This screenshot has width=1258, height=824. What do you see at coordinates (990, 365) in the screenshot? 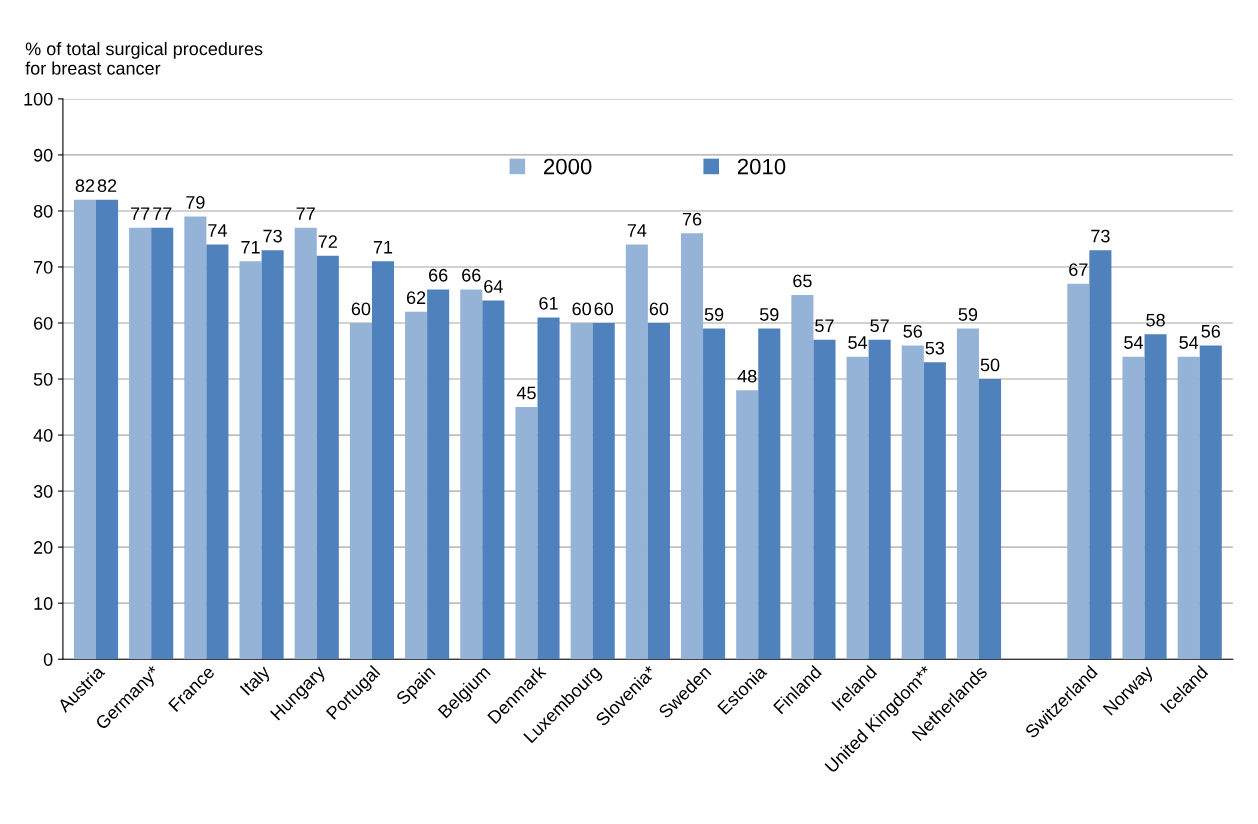
I see `data-label: 50` at bounding box center [990, 365].